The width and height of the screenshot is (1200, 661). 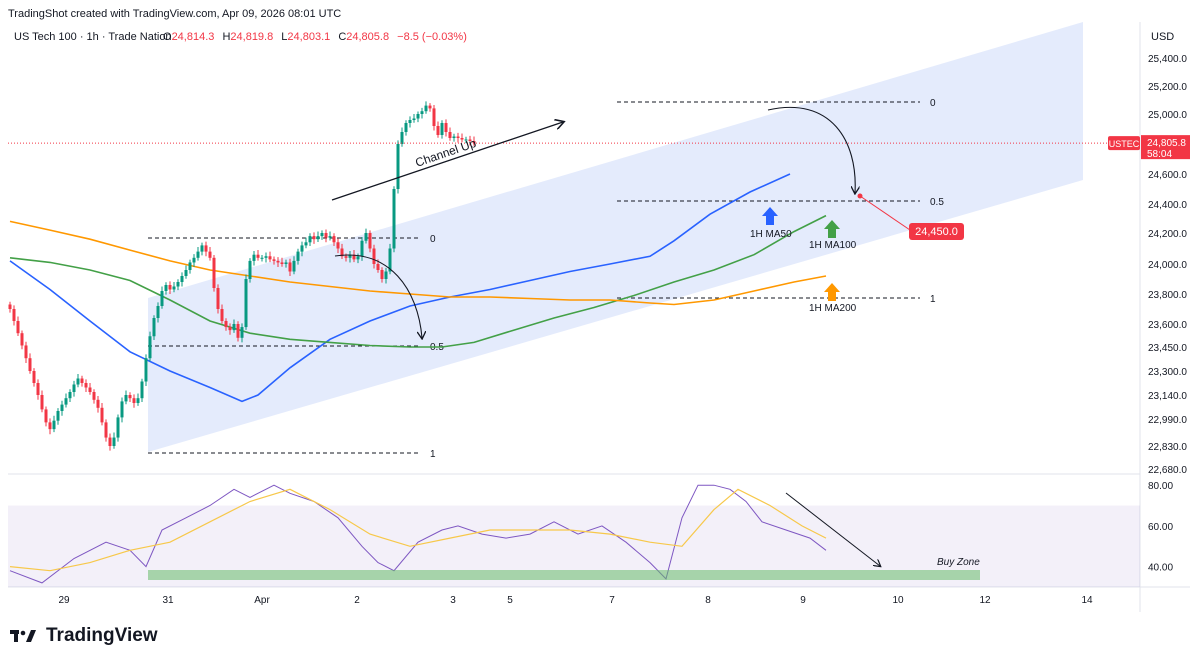 What do you see at coordinates (832, 529) in the screenshot?
I see `rsi-trend-arrow` at bounding box center [832, 529].